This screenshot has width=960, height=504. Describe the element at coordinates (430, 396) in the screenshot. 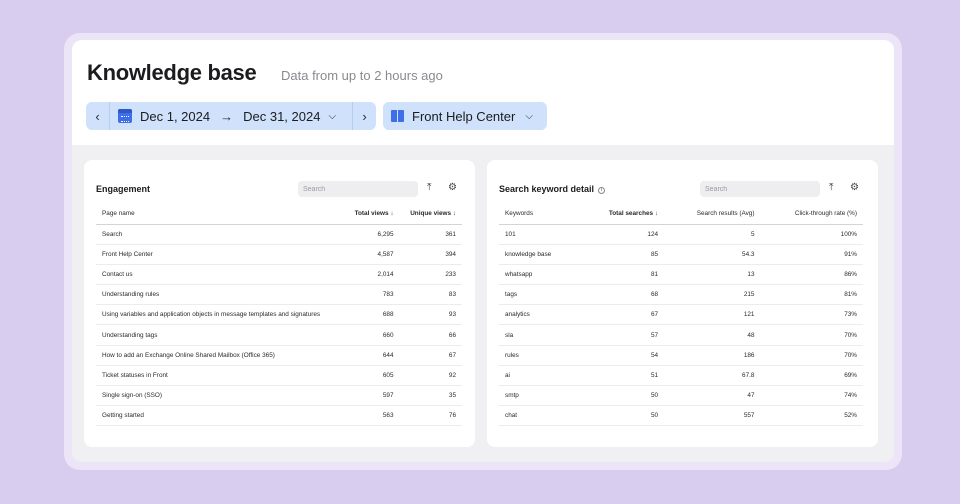

I see `table-cell: 35` at that location.